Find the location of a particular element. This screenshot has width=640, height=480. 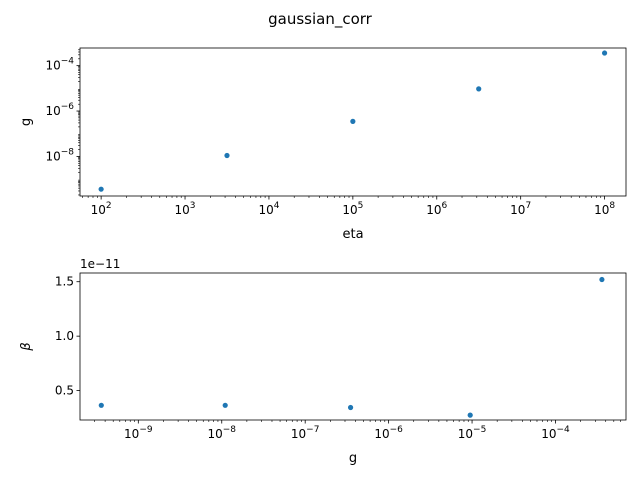

y-tick-label: 0.5 is located at coordinates (64, 391).